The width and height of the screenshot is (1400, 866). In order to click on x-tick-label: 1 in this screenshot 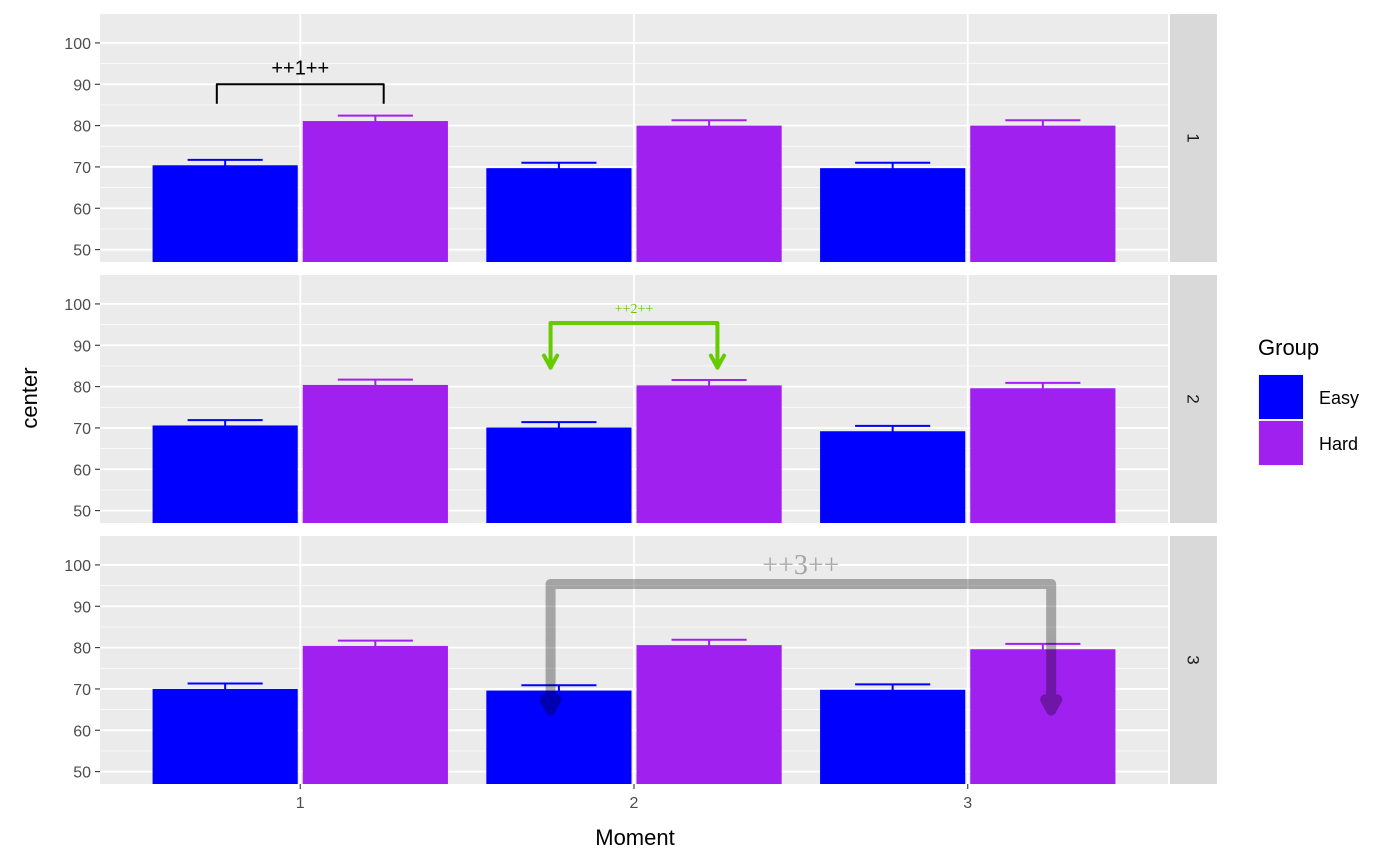, I will do `click(300, 803)`.